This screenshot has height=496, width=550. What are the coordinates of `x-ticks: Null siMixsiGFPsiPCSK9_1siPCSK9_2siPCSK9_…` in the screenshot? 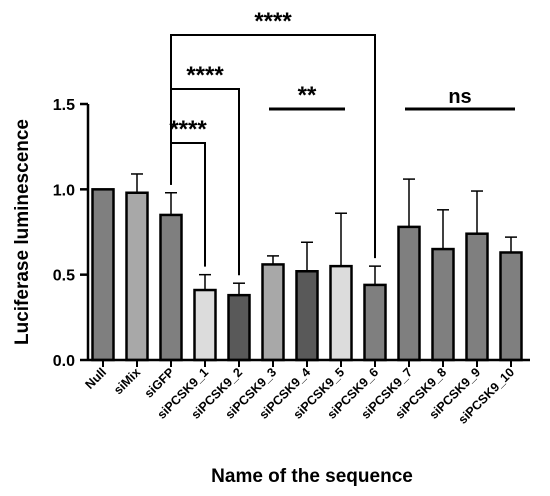 It's located at (300, 393).